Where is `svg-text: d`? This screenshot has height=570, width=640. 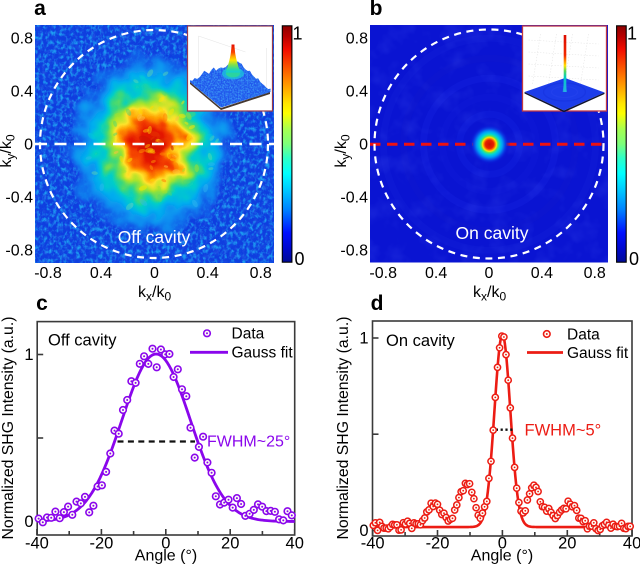
svg-text: d is located at coordinates (377, 303).